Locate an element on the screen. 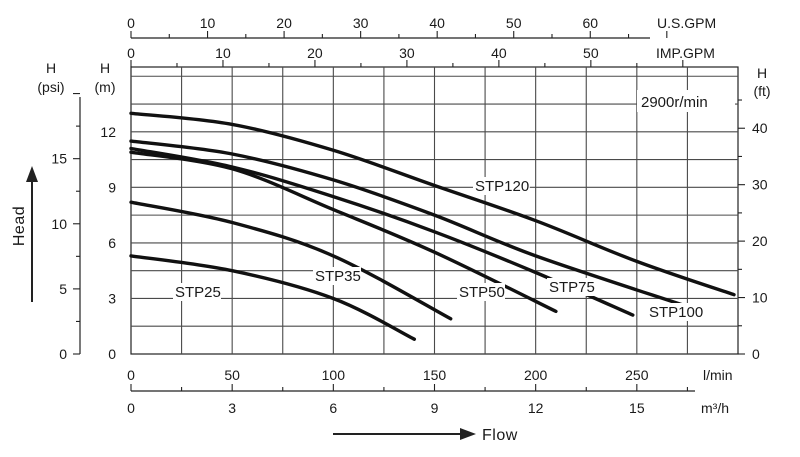 This screenshot has width=800, height=457. x-tick-label-usgpm: 10 is located at coordinates (208, 23).